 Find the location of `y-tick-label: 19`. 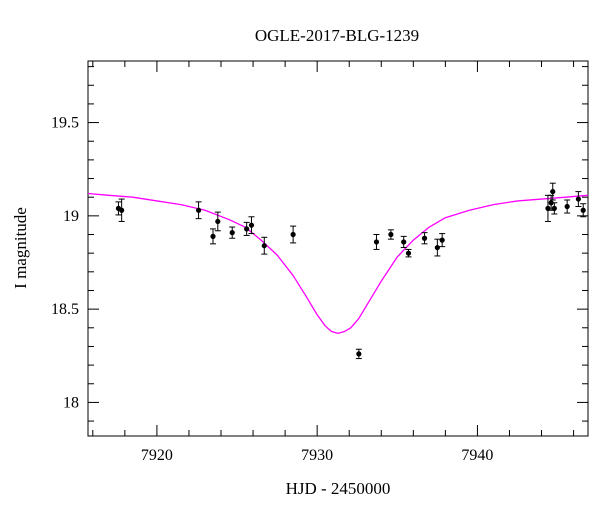

y-tick-label: 19 is located at coordinates (71, 216).